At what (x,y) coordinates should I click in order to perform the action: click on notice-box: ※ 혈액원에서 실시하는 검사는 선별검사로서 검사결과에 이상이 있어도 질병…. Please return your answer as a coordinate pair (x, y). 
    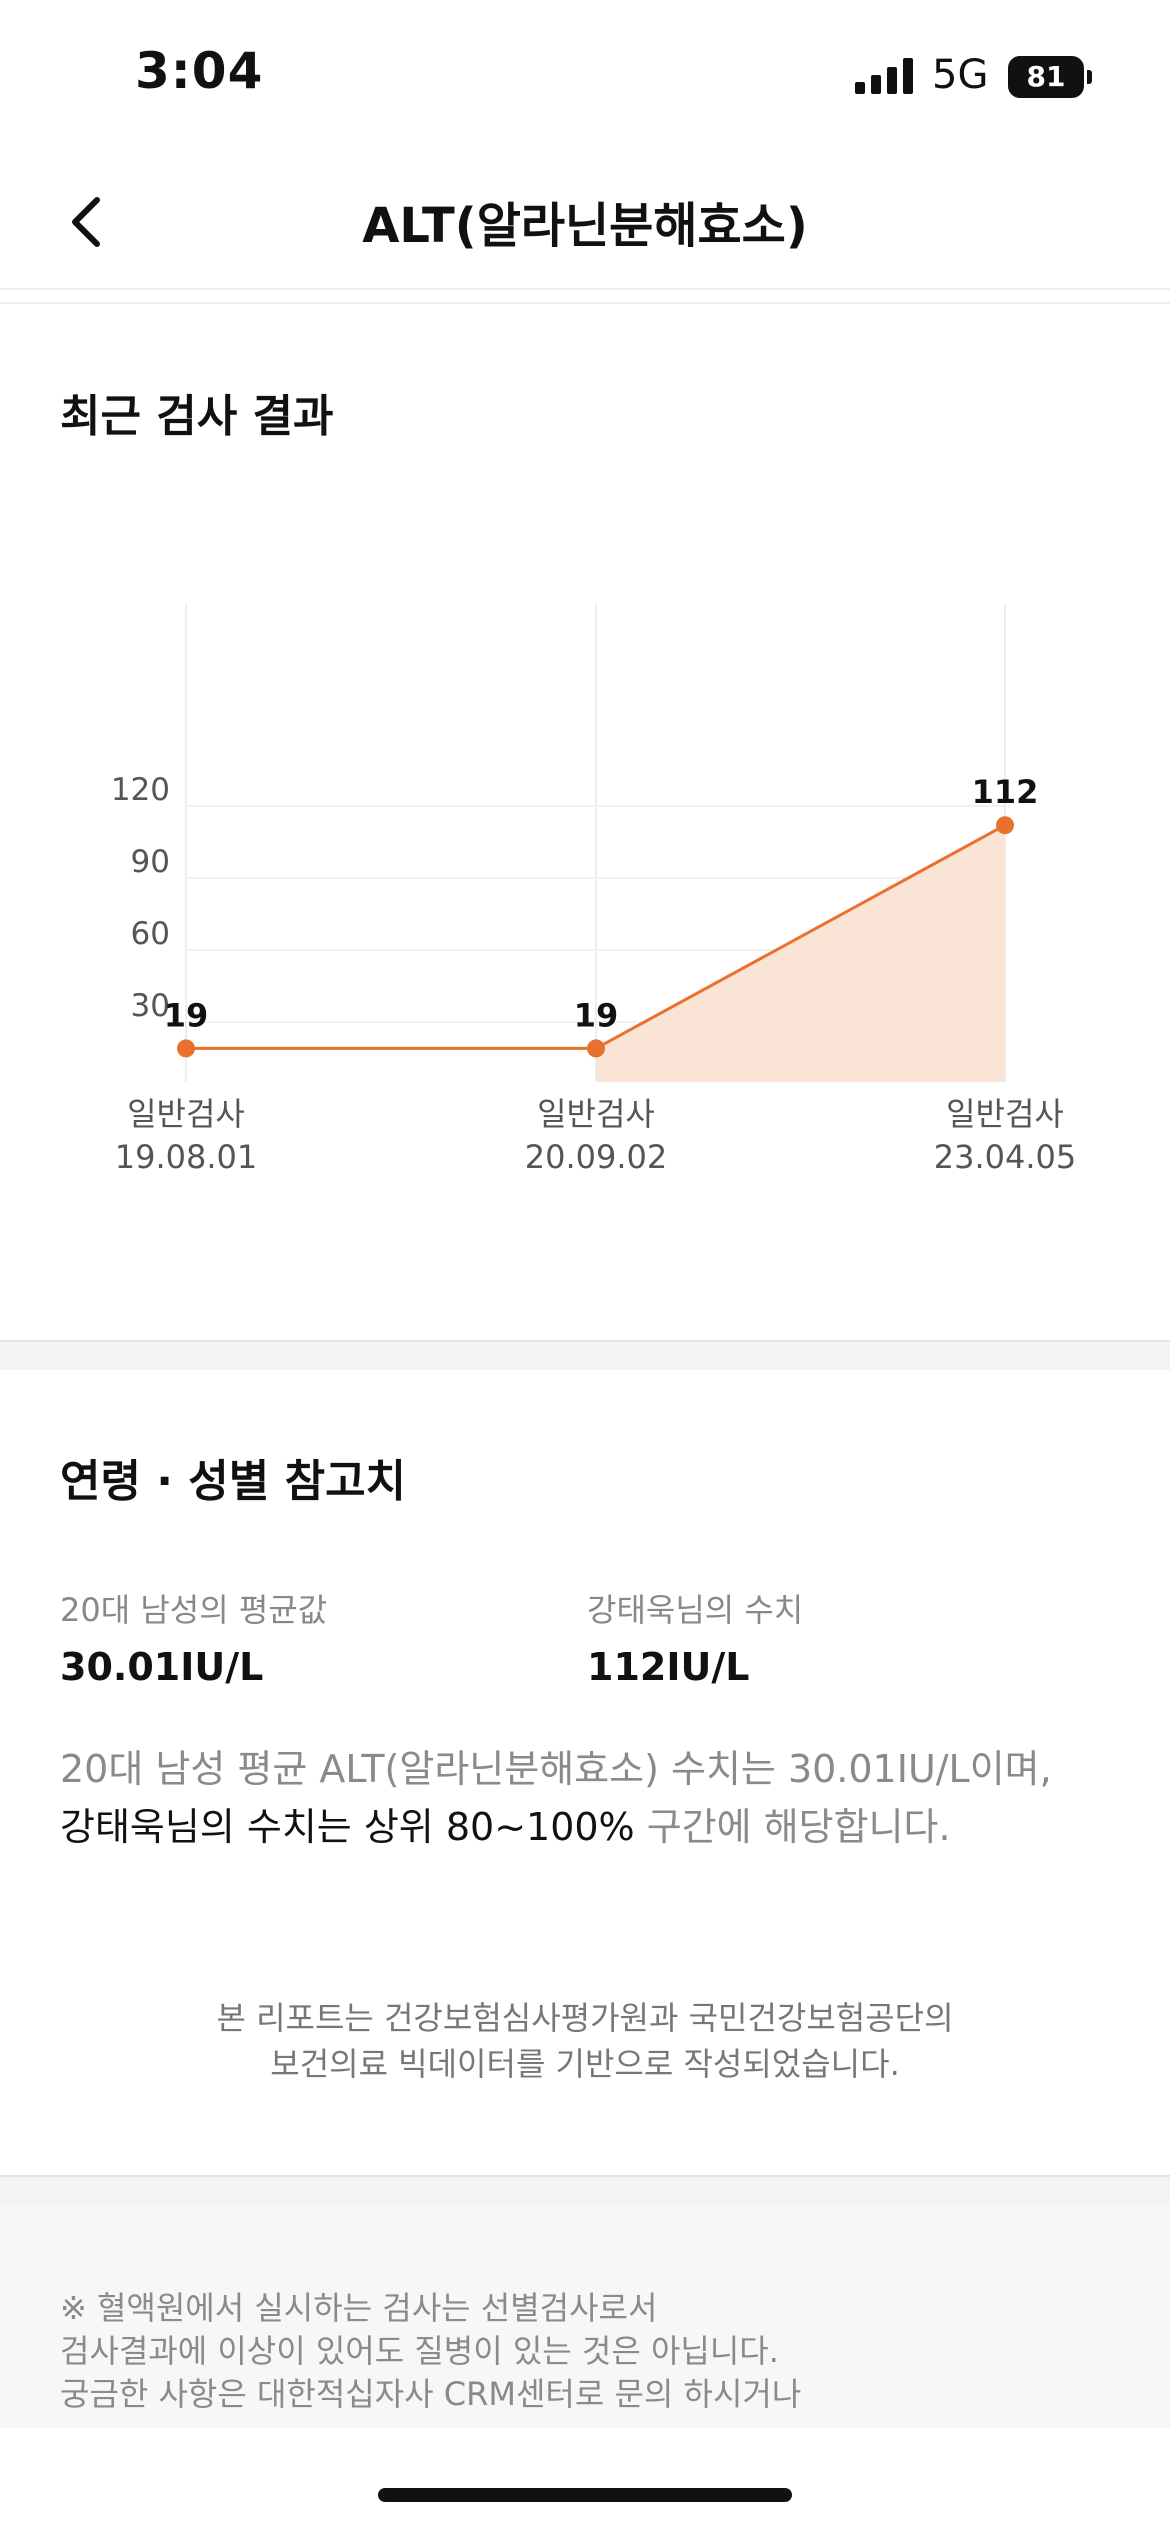
    Looking at the image, I should click on (585, 2317).